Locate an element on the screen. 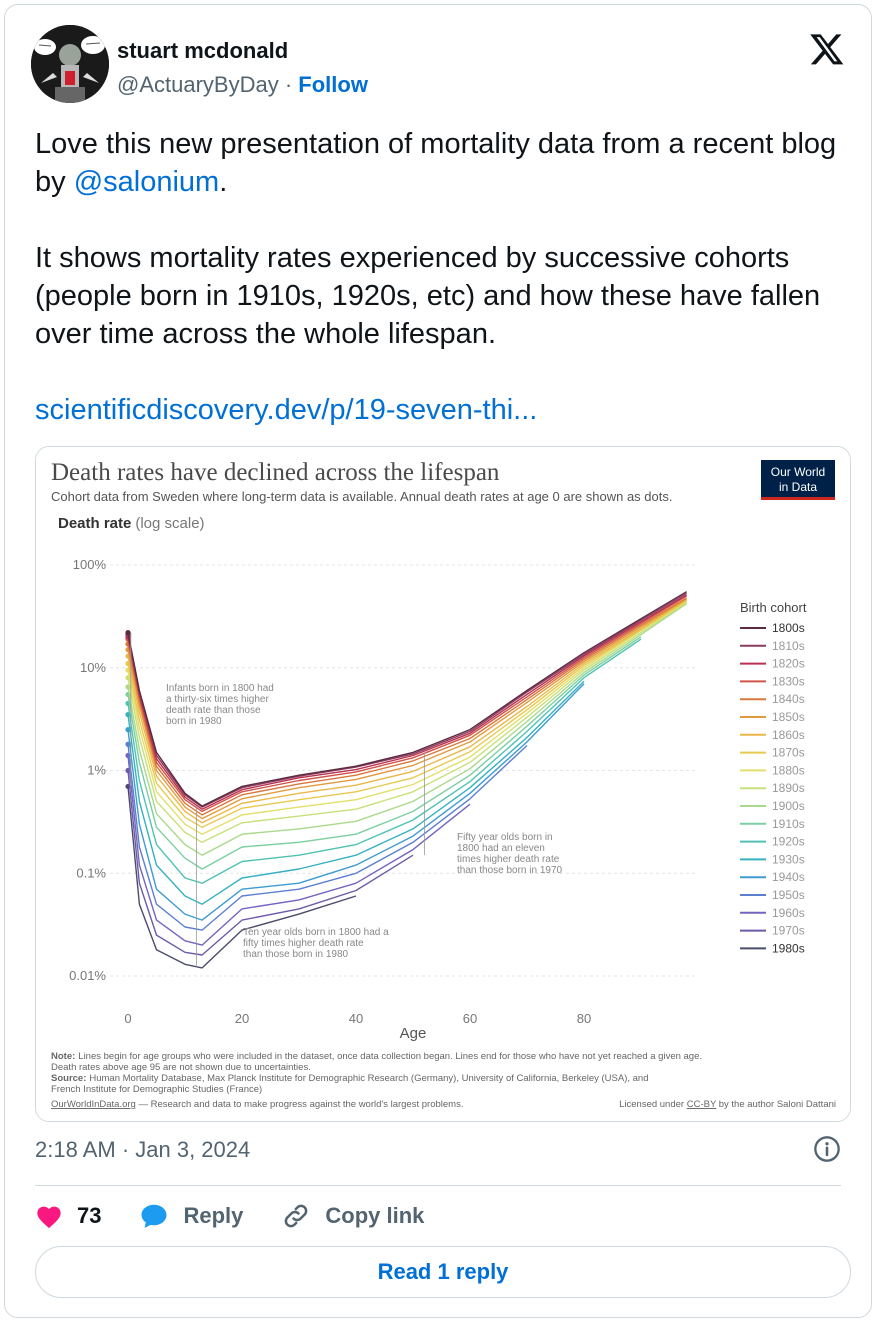 This screenshot has width=876, height=1324. action-bar: 73 Reply Copy link is located at coordinates (248, 1216).